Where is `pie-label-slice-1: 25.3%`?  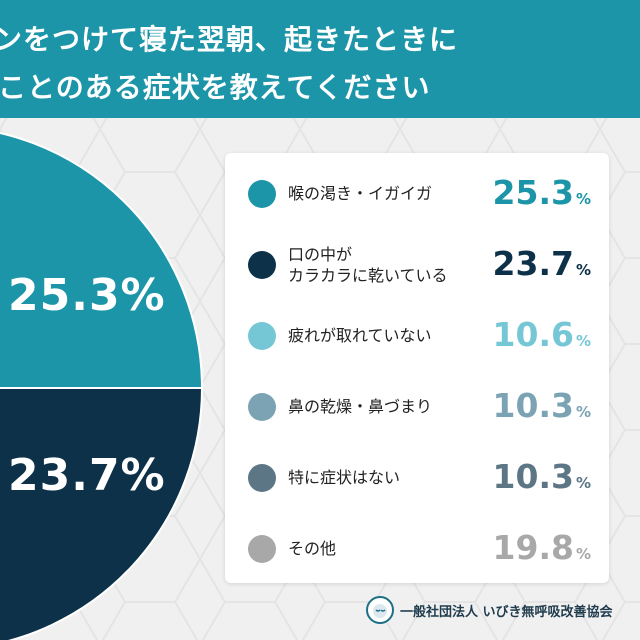 pie-label-slice-1: 25.3% is located at coordinates (87, 295).